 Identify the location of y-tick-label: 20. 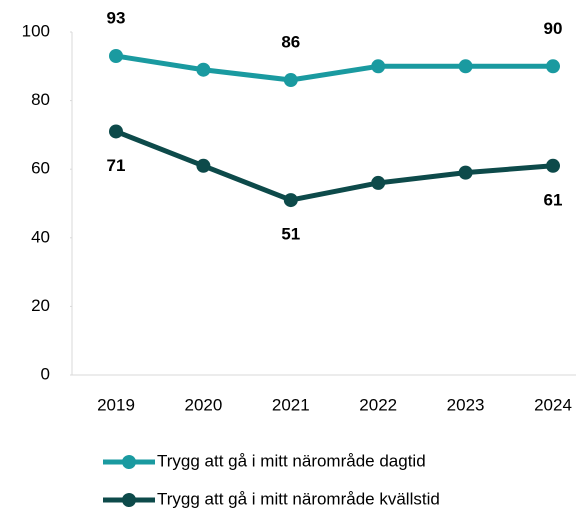
(40, 305).